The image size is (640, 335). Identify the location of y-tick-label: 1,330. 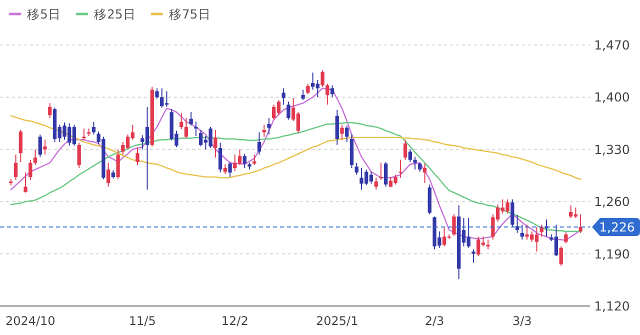
(612, 149).